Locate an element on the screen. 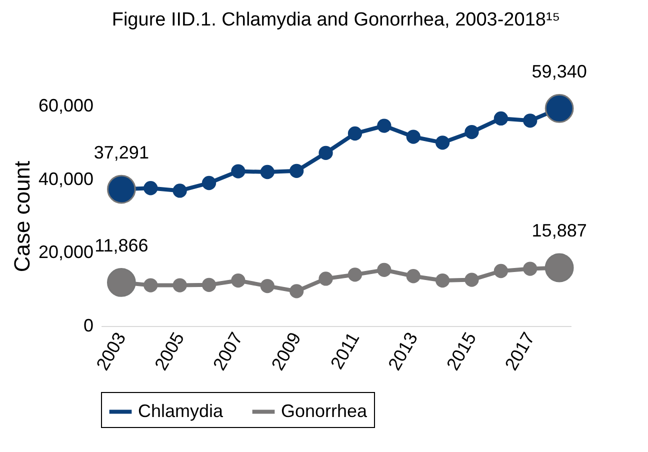 This screenshot has width=648, height=452. data-label: 15,887 is located at coordinates (559, 230).